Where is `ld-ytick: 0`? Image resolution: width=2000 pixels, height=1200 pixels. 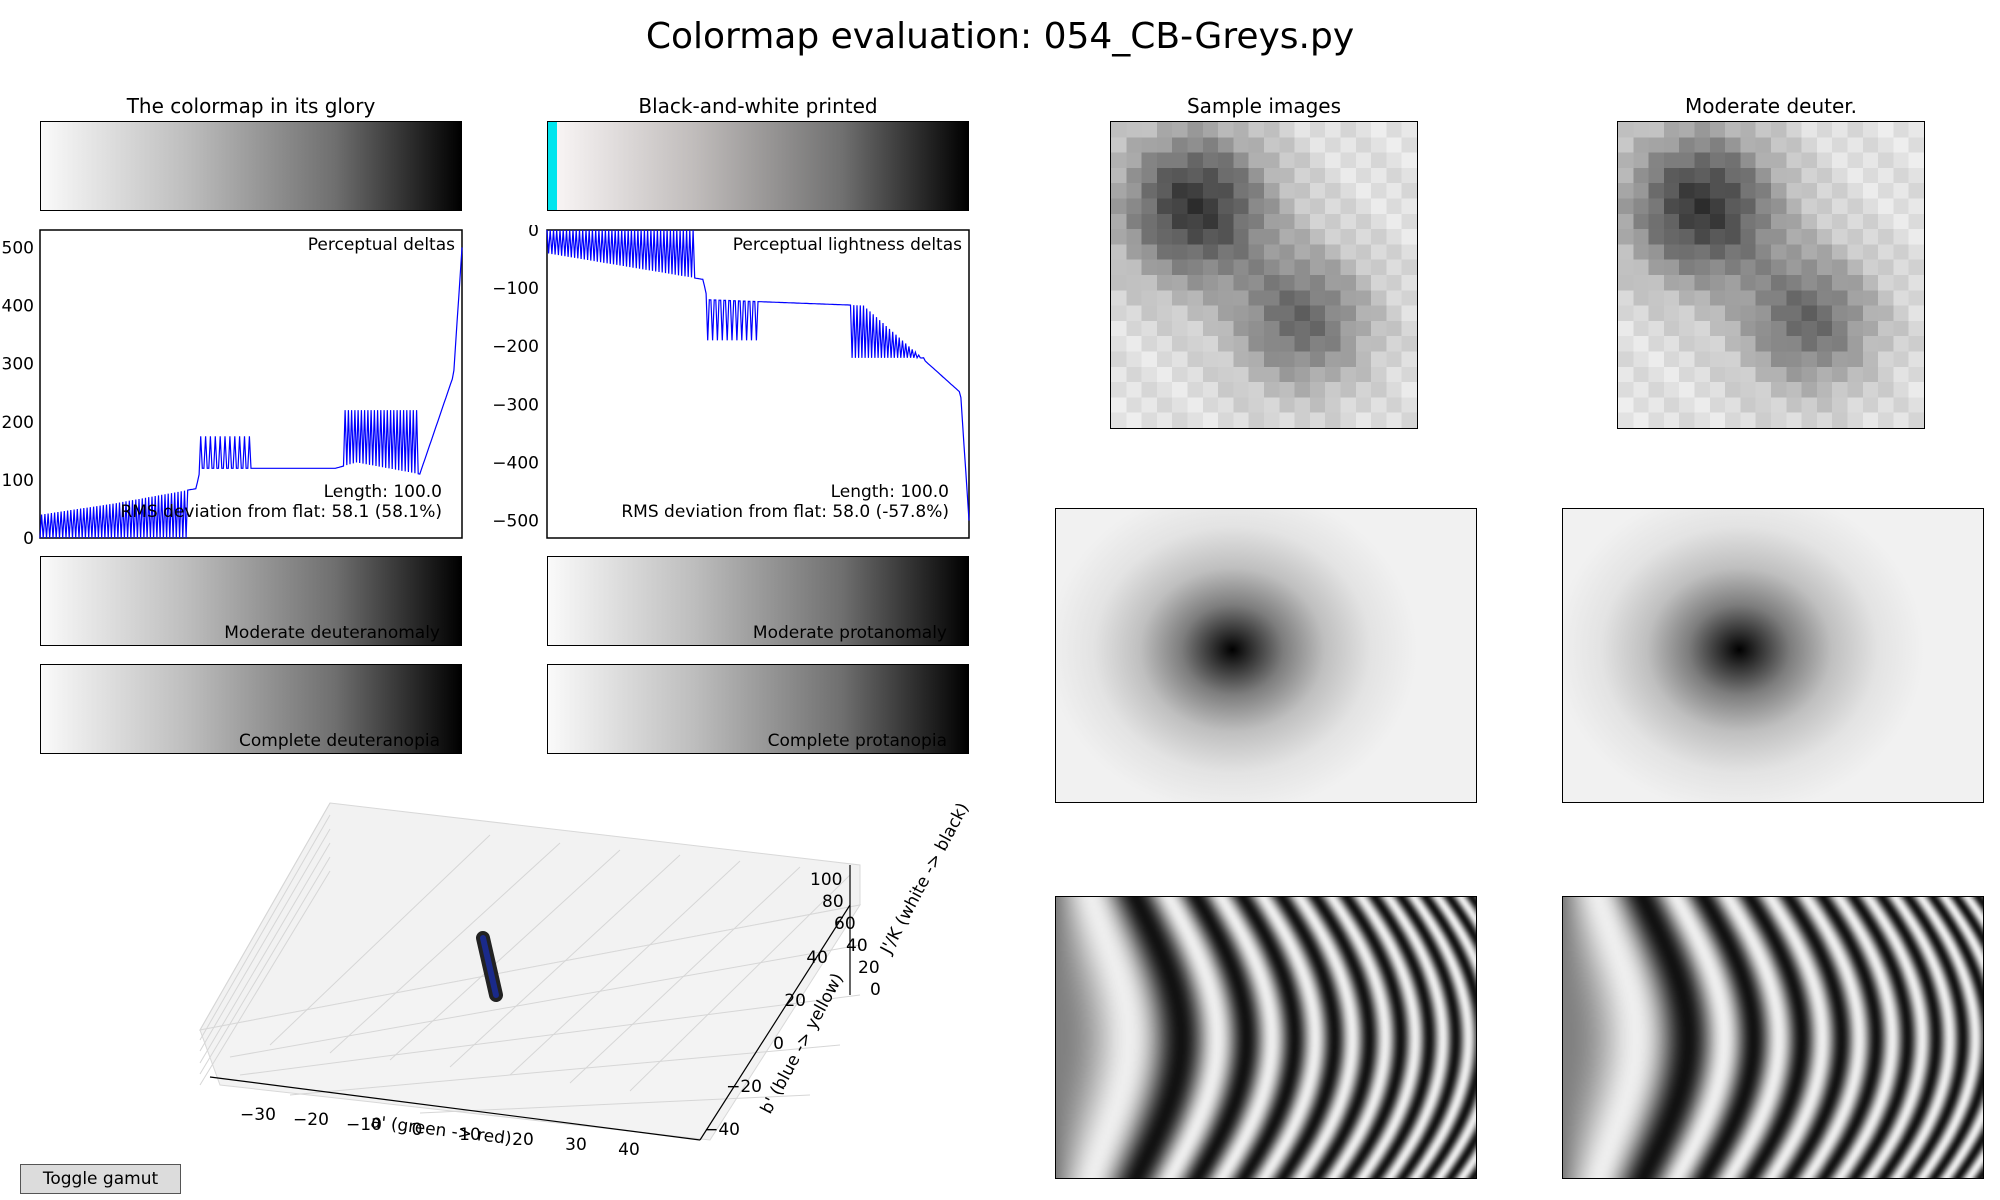
ld-ytick: 0 is located at coordinates (533, 233).